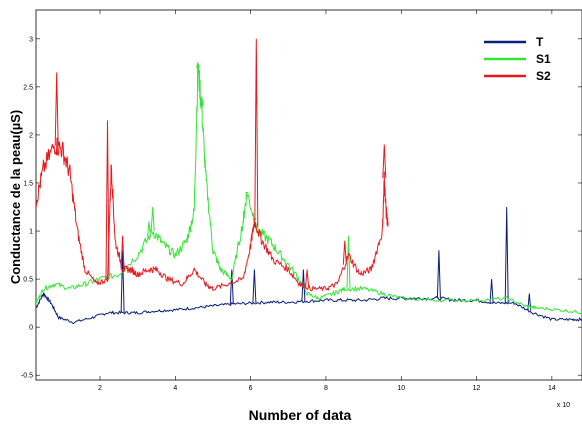 This screenshot has height=430, width=582. I want to click on y-axis-label: Conductance de la peau(µS), so click(15, 197).